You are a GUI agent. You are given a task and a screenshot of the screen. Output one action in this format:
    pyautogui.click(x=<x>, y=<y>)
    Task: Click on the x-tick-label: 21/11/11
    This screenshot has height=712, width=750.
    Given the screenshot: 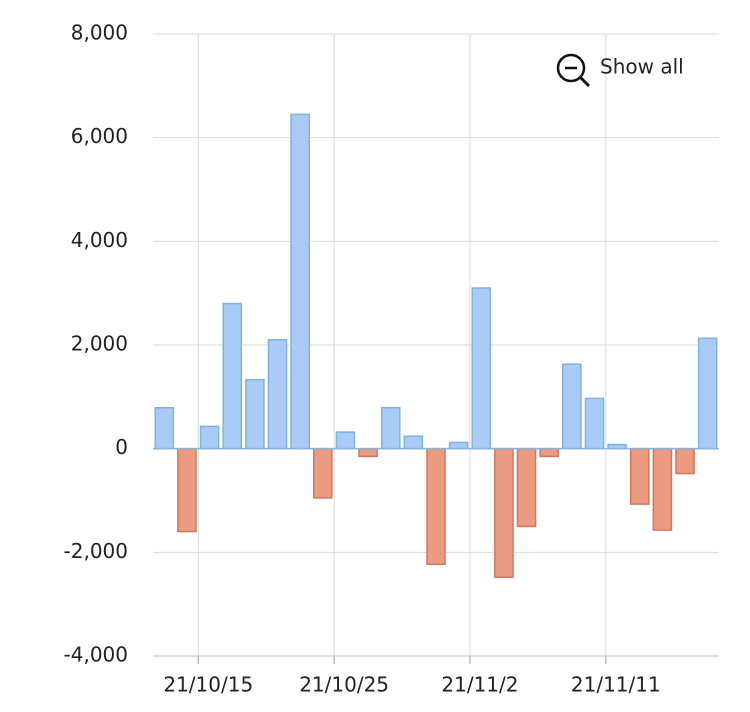 What is the action you would take?
    pyautogui.click(x=616, y=685)
    